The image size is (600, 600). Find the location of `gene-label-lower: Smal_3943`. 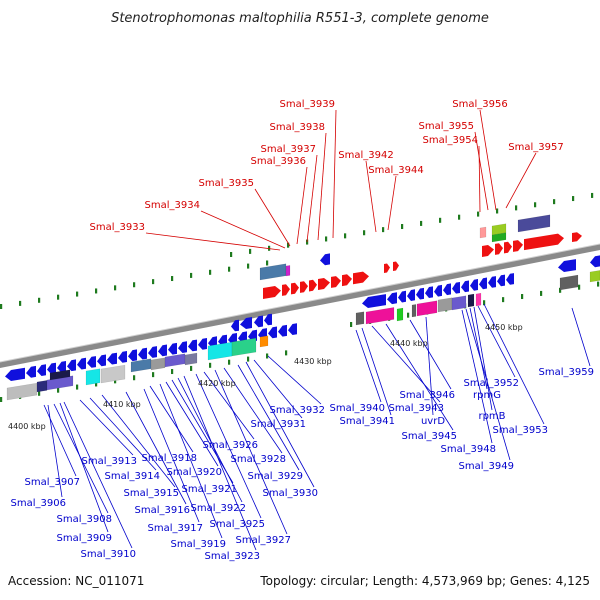

gene-label-lower: Smal_3943 is located at coordinates (416, 408).